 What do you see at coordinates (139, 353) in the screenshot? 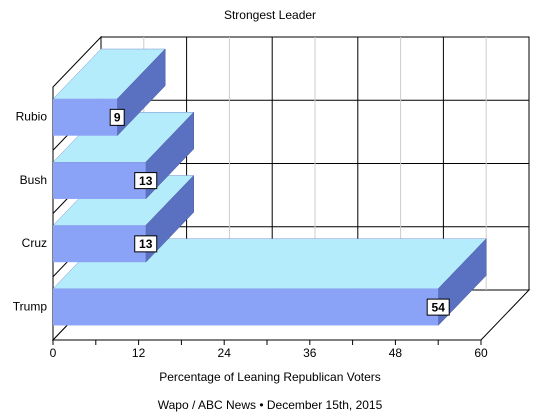
I see `x-tick-label: 12` at bounding box center [139, 353].